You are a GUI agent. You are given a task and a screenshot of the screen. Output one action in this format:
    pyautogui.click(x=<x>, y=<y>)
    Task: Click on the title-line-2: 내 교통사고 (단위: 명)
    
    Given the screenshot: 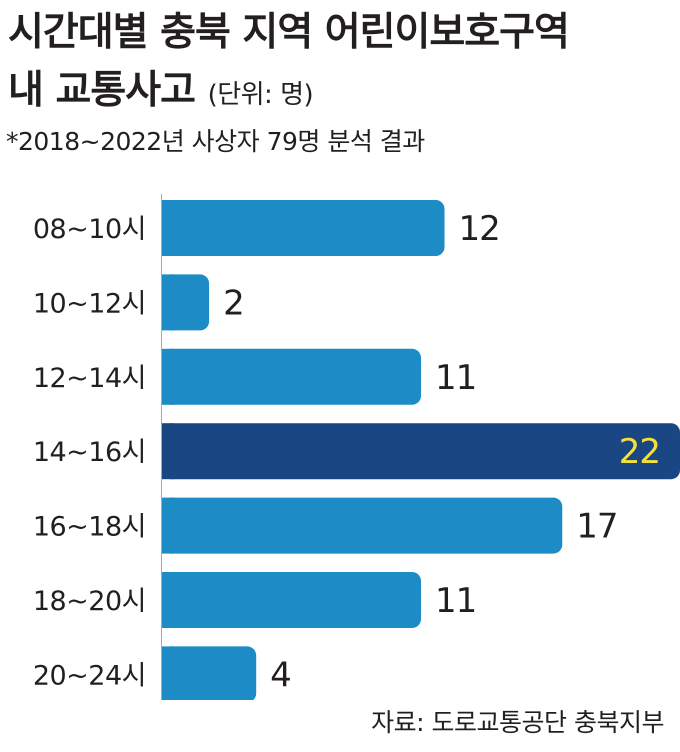 What is the action you would take?
    pyautogui.click(x=288, y=93)
    